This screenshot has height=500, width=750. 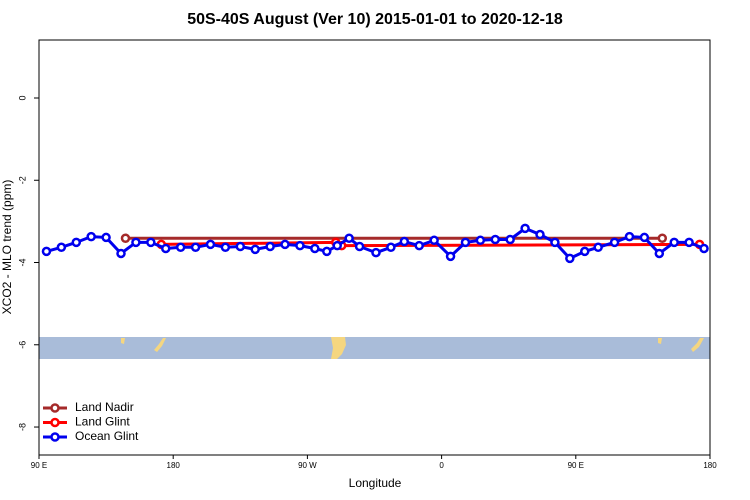 I want to click on y-tick-label: -8, so click(x=22, y=427).